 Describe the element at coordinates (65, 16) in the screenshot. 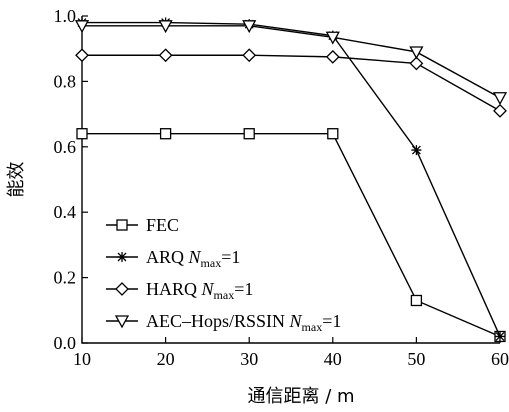

I see `y-tick-label: 1.0` at that location.